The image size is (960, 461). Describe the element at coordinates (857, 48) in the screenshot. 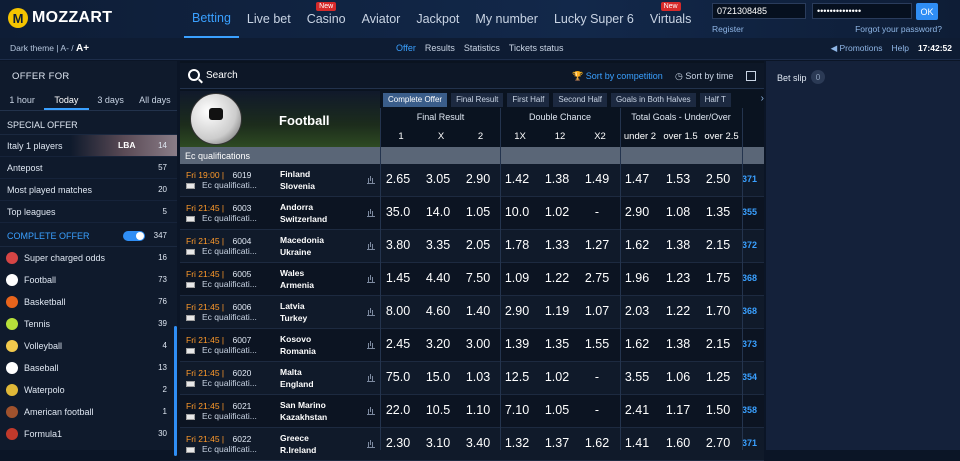

I see `promotions-link: ◀ Promotions` at that location.